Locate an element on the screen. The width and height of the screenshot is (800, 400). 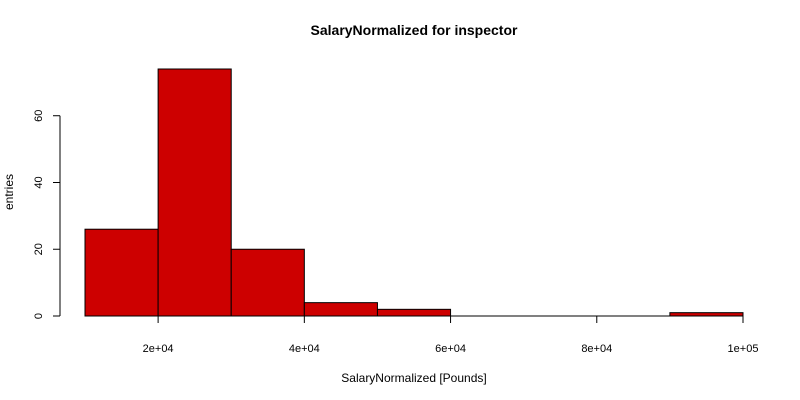
x-axis: 2e+04 4e+04 6e+04 8e+04 1e+05 is located at coordinates (451, 335).